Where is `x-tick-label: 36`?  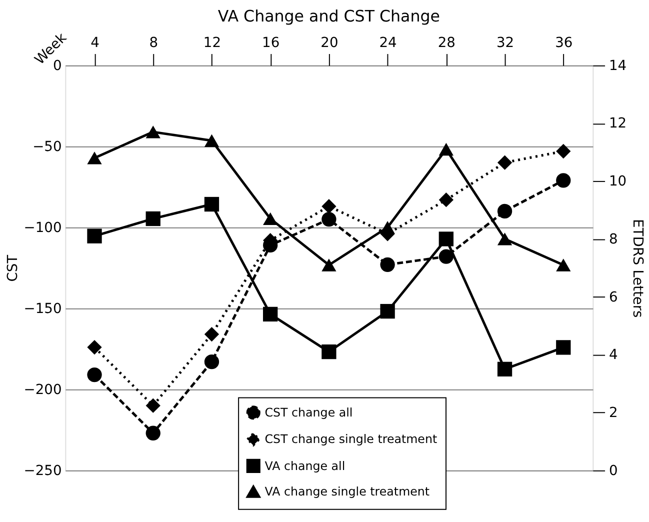
x-tick-label: 36 is located at coordinates (564, 43).